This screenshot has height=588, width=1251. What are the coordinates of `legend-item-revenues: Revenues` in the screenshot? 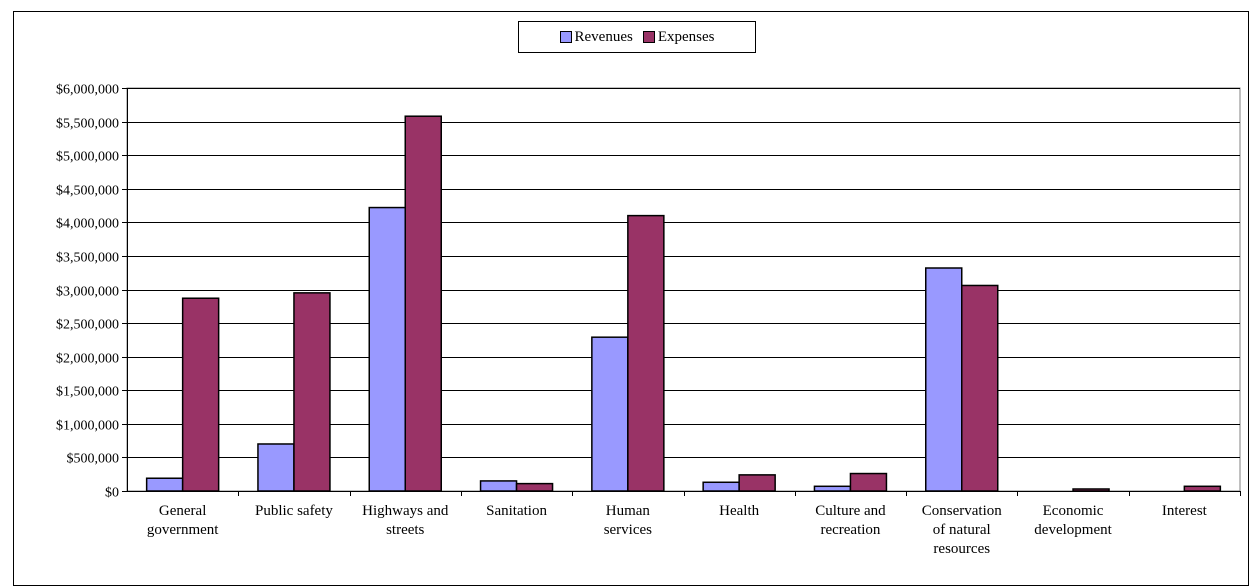 It's located at (596, 37).